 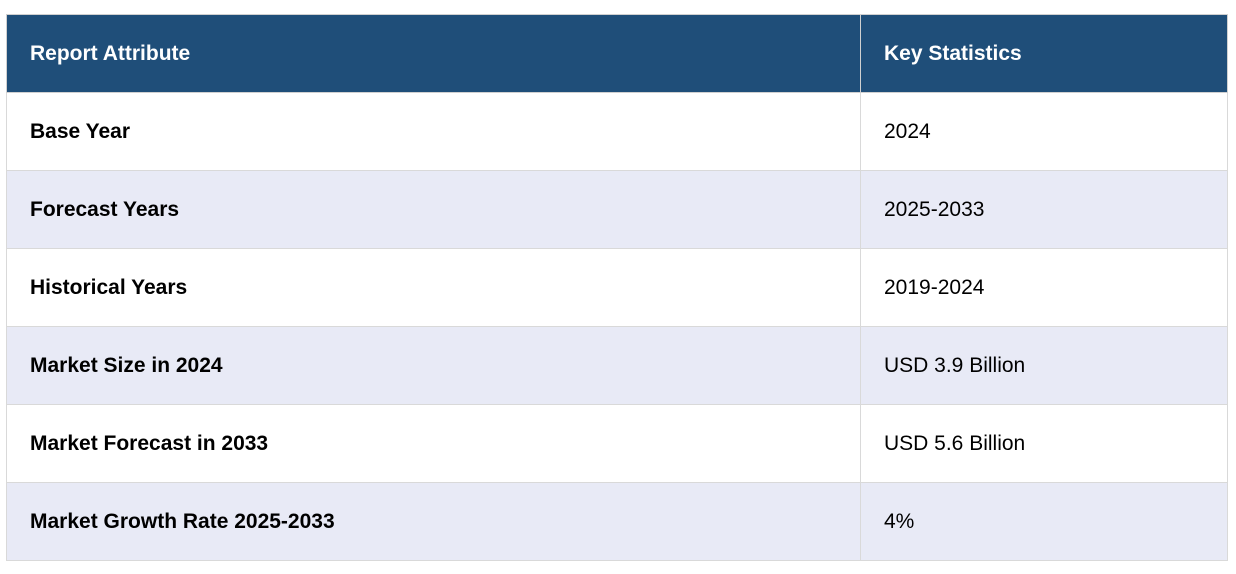 What do you see at coordinates (433, 521) in the screenshot?
I see `row-attribute-growth-rate: Market Growth Rate 2025-2033` at bounding box center [433, 521].